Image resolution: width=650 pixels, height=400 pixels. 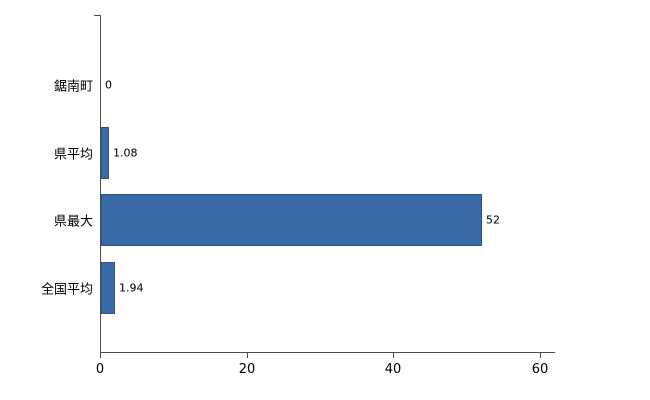 I want to click on category-label: 鋸南町, so click(x=73, y=87).